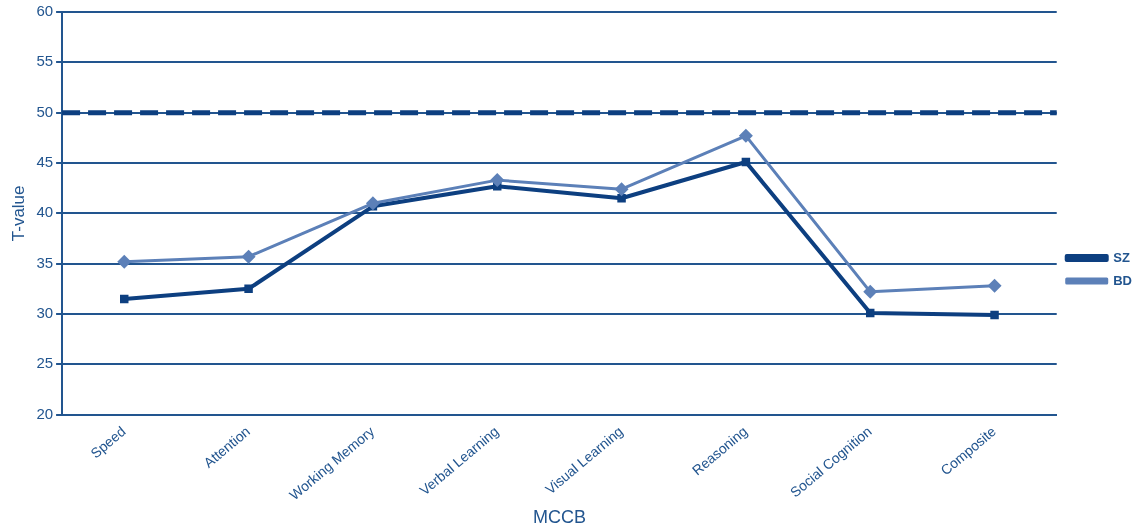 The height and width of the screenshot is (529, 1147). I want to click on y-tick-label: 55, so click(45, 61).